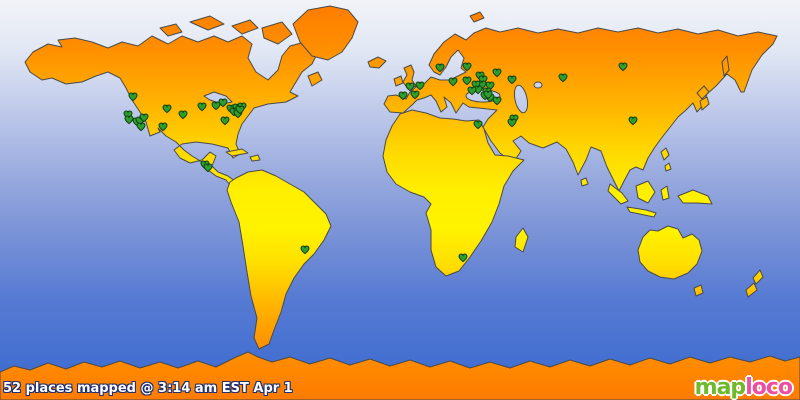 The image size is (800, 400). Describe the element at coordinates (377, 62) in the screenshot. I see `landmass-iceland` at that location.